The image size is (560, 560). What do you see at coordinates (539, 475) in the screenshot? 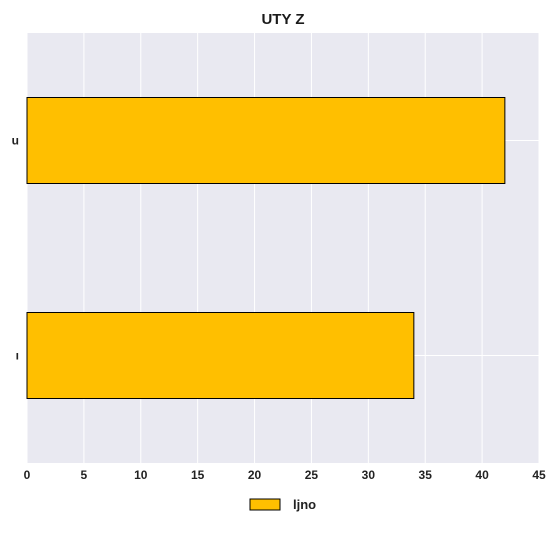
I see `x-tick-label: 45` at bounding box center [539, 475].